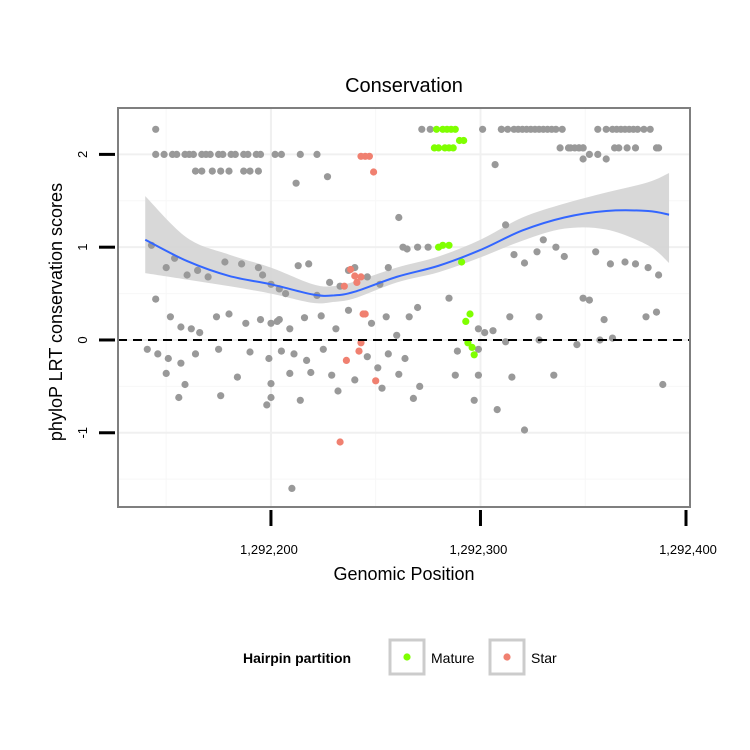 This screenshot has width=750, height=750. I want to click on x-axis: 1,292,200 1,292,300 1,292,400, so click(478, 533).